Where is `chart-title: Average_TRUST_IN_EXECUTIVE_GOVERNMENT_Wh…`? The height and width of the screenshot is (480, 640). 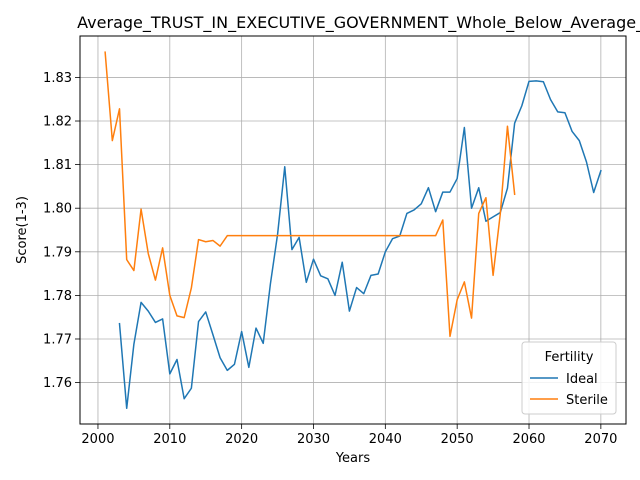 chart-title: Average_TRUST_IN_EXECUTIVE_GOVERNMENT_Wh… is located at coordinates (358, 23).